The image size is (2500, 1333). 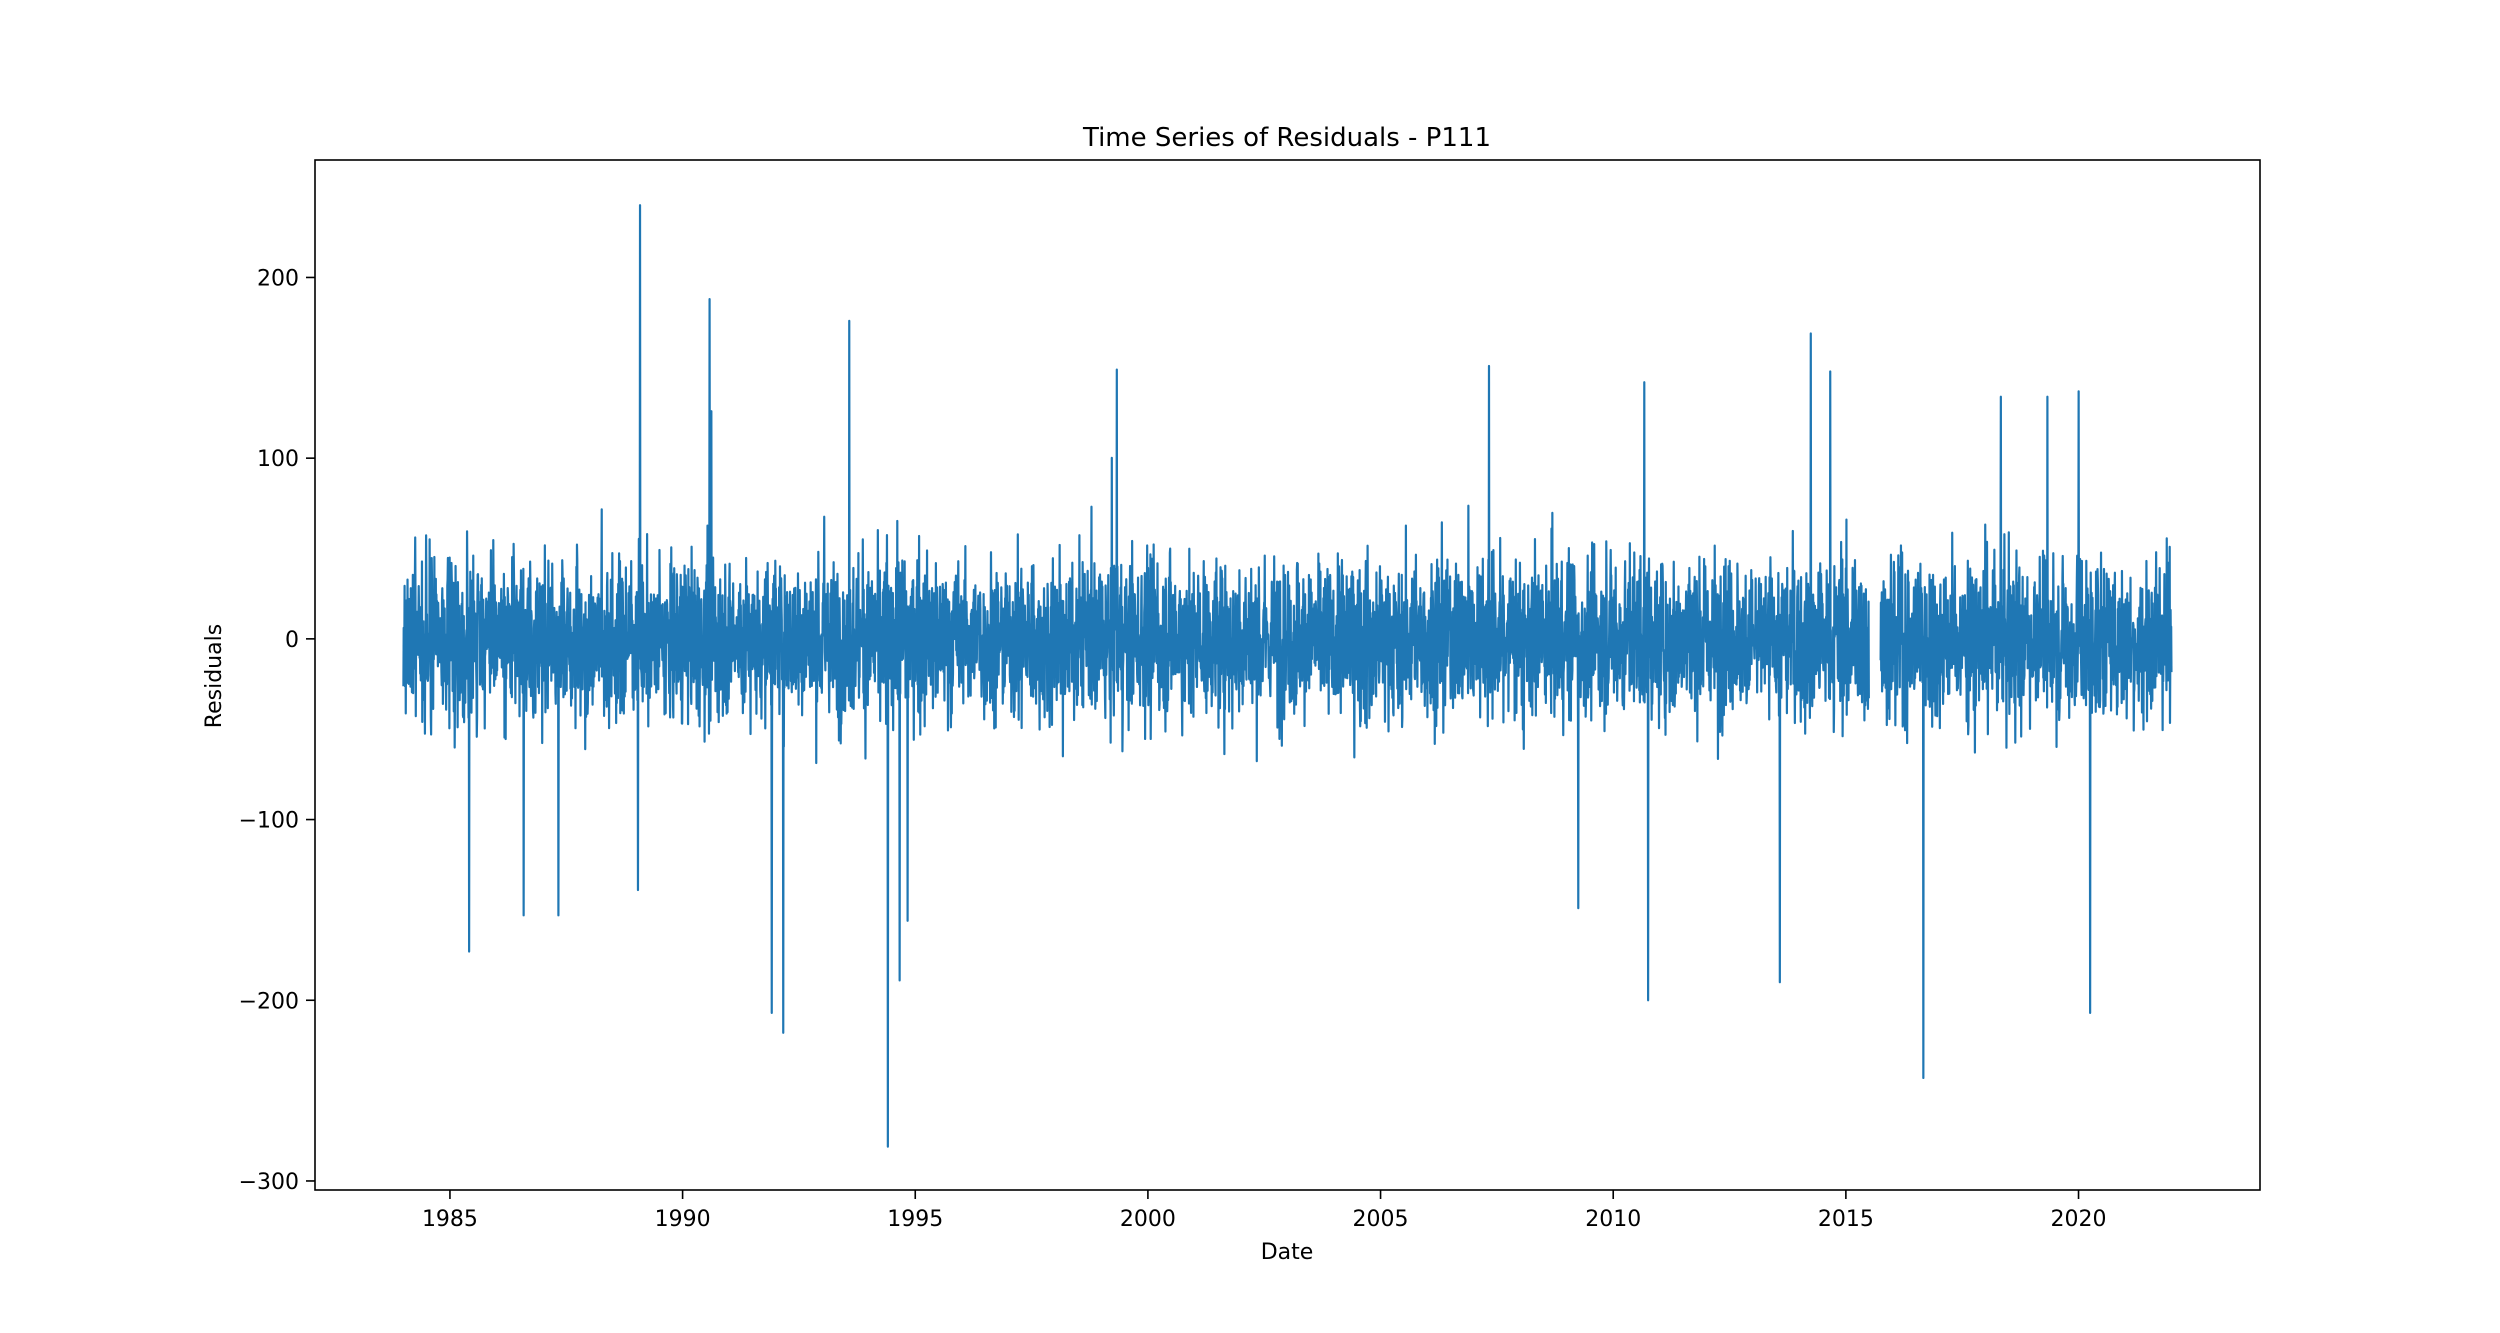 I want to click on x-tick-label: 2005, so click(x=1381, y=1219).